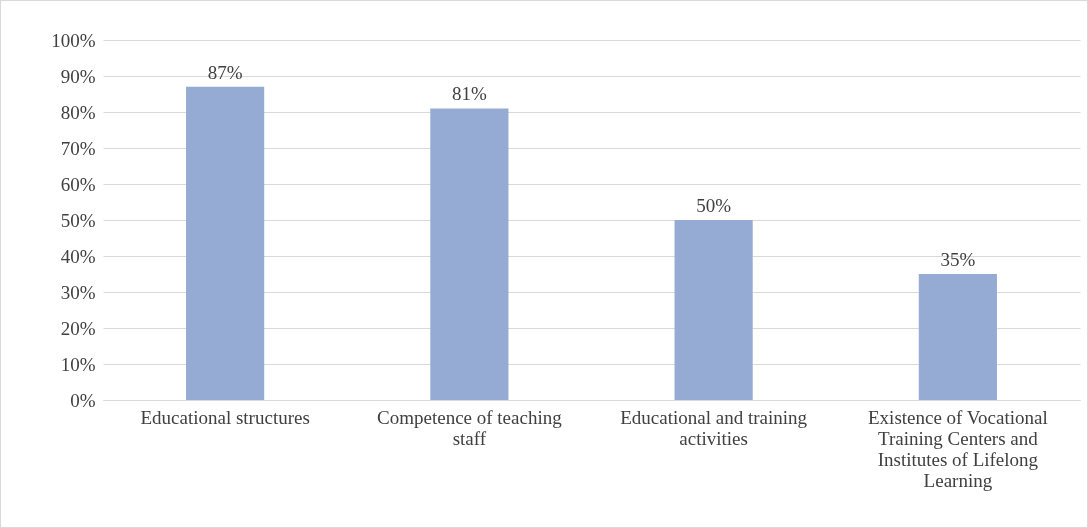 This screenshot has height=528, width=1088. I want to click on y-tick-label: 80%, so click(78, 112).